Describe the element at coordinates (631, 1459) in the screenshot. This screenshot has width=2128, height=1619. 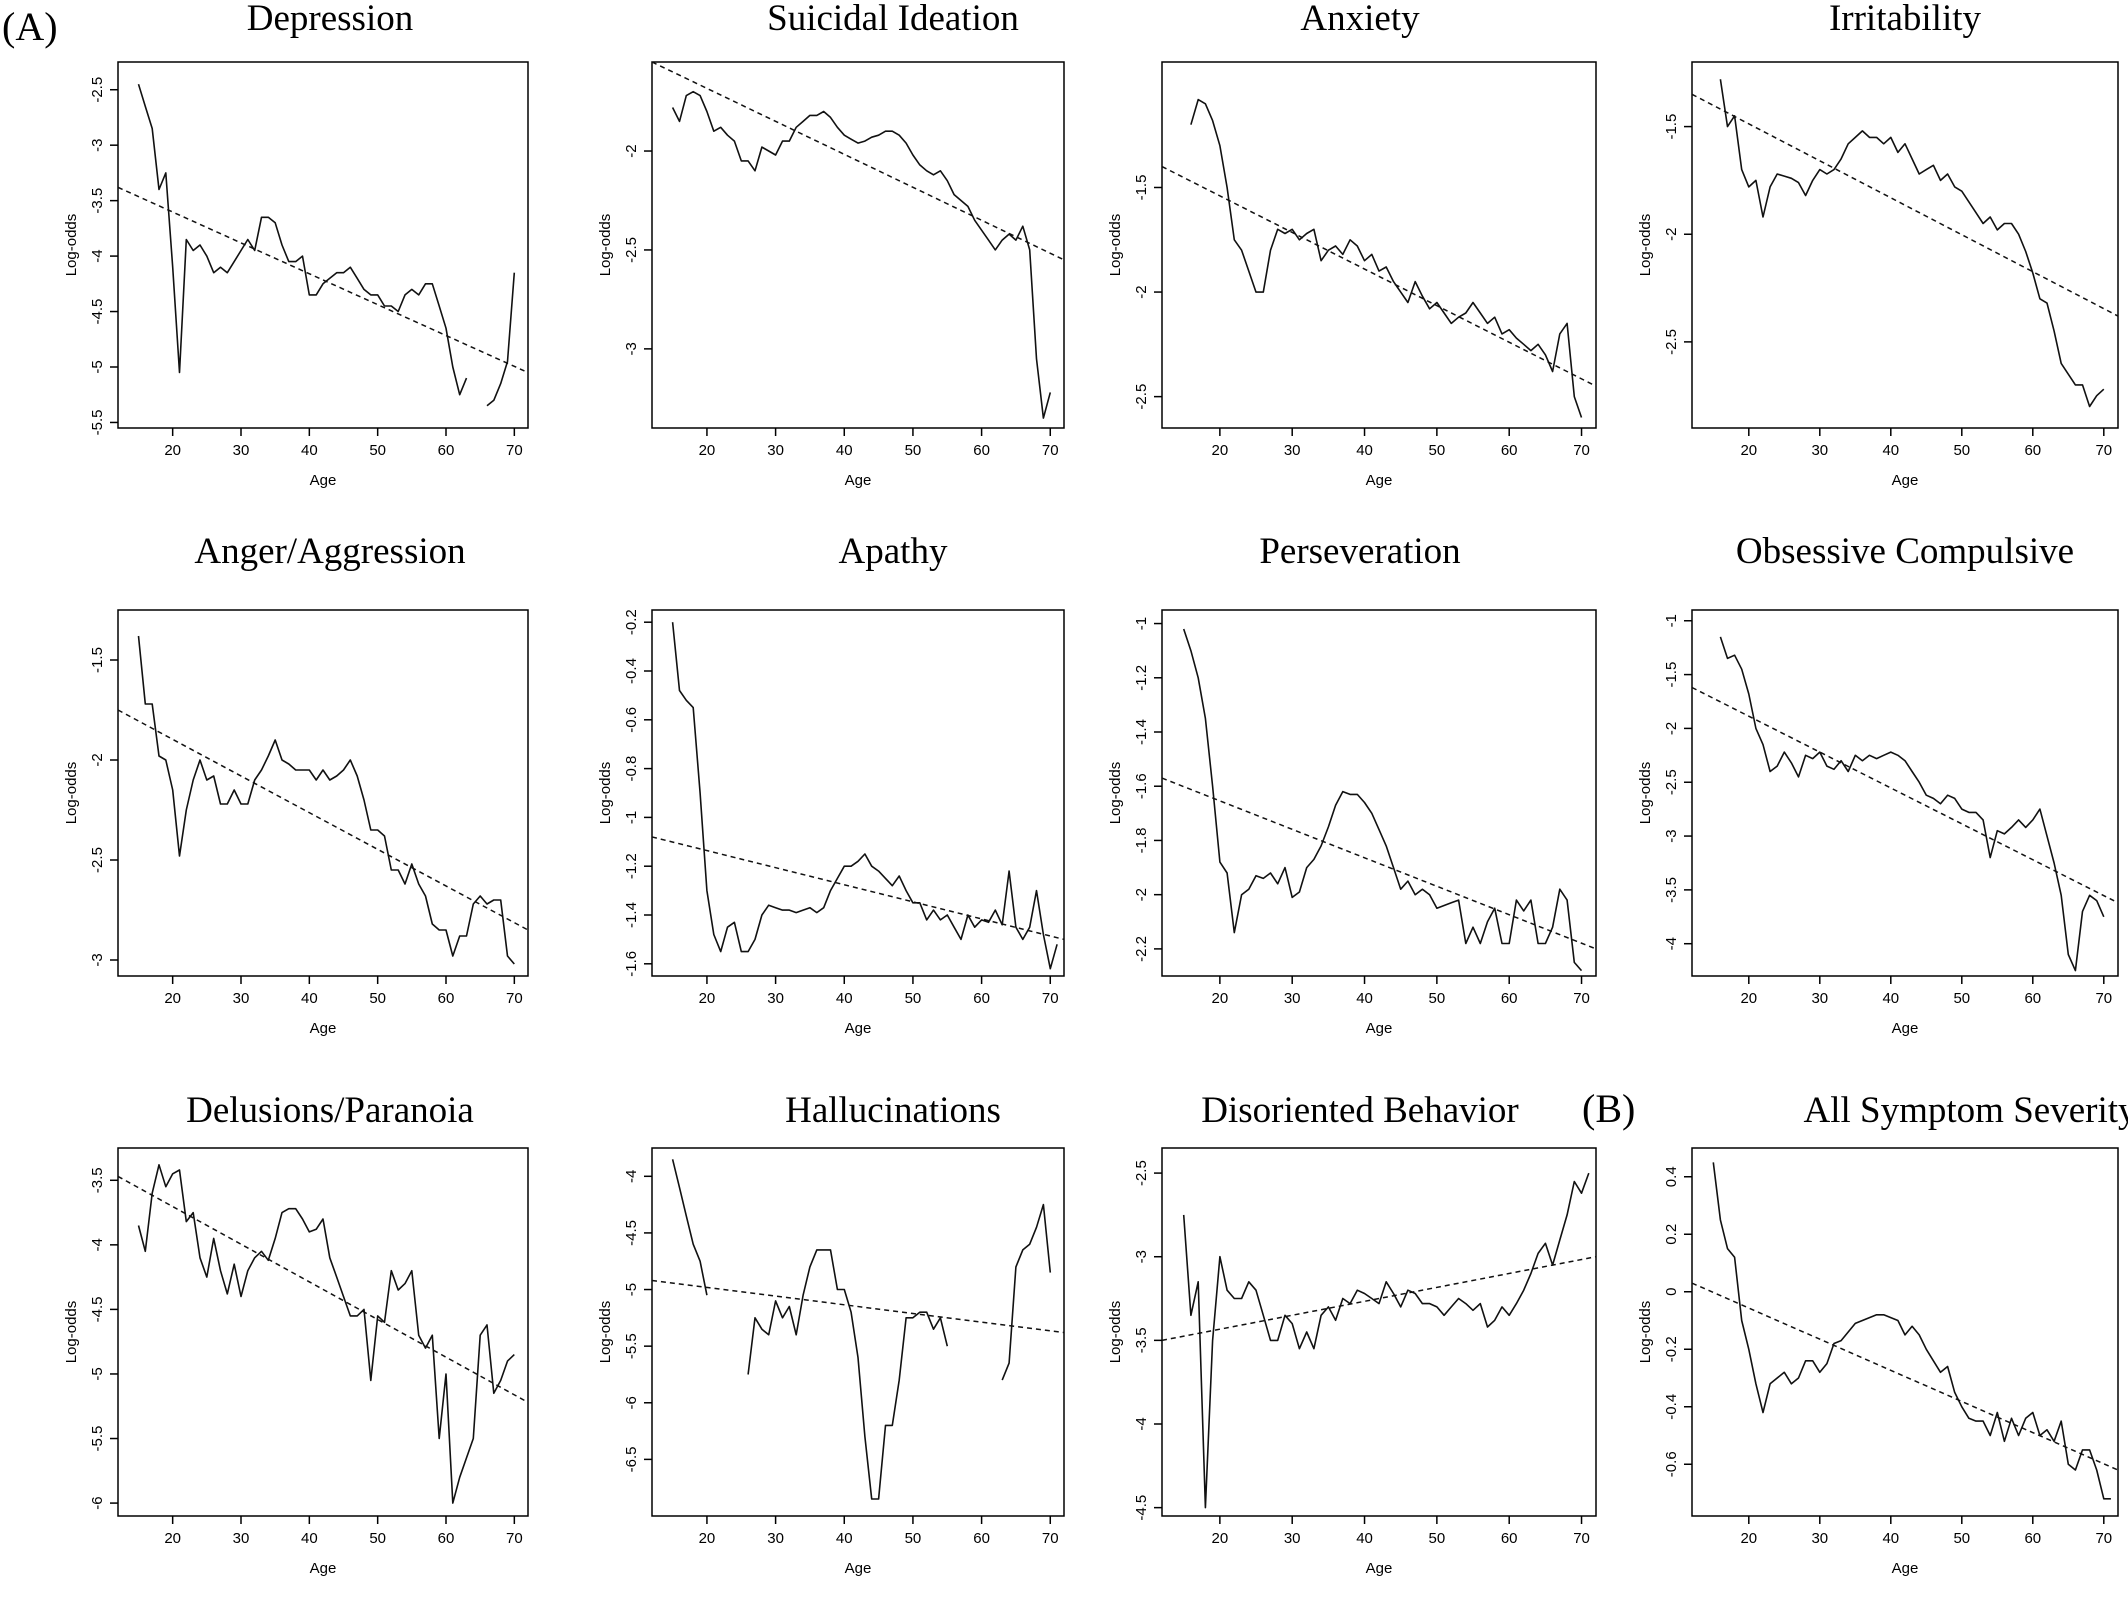
I see `y-tick-label: -6.5` at that location.